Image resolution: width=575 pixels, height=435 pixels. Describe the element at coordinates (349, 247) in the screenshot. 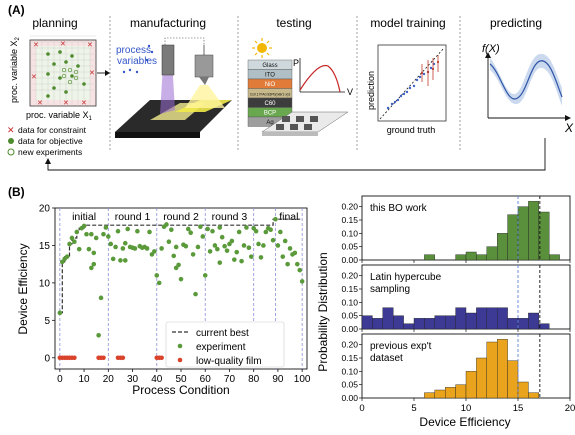

I see `y-tick-label: 0.05` at that location.